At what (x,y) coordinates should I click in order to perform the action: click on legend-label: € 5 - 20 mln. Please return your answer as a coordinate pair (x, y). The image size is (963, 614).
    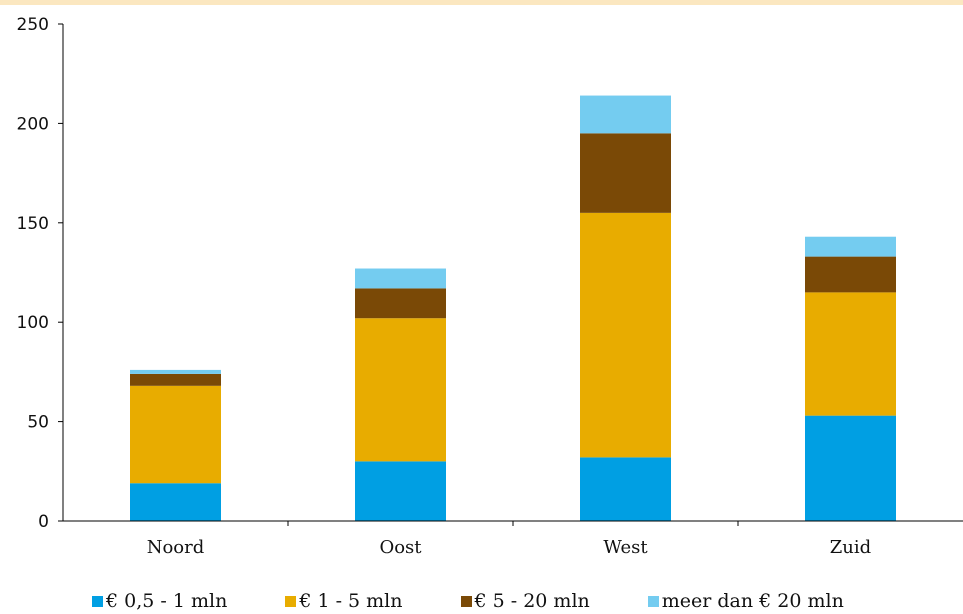
    Looking at the image, I should click on (532, 601).